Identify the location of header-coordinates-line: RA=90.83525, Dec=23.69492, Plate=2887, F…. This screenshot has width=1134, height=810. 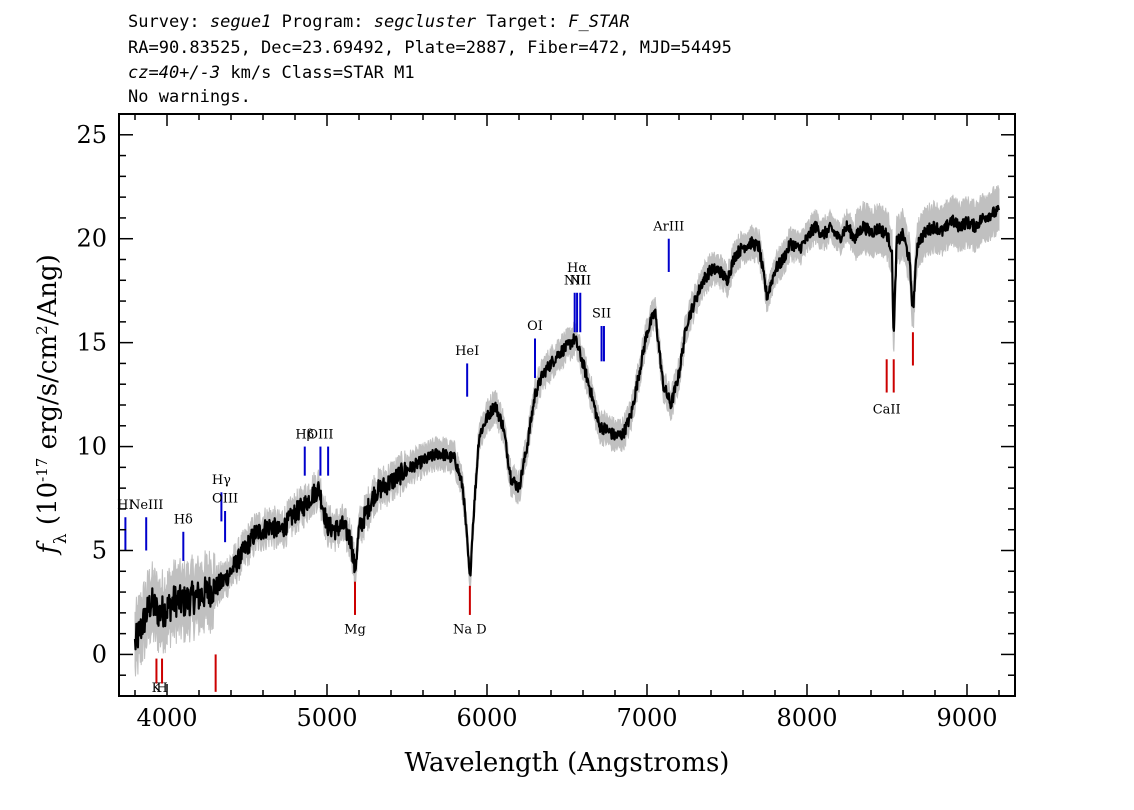
(430, 48).